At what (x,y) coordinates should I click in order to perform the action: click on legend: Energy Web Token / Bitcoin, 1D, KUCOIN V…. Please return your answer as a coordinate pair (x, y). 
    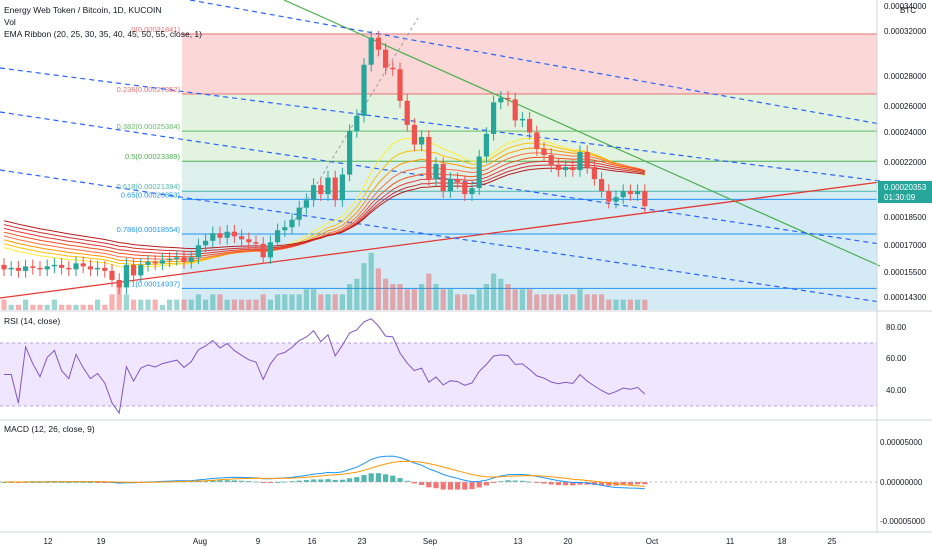
    Looking at the image, I should click on (103, 22).